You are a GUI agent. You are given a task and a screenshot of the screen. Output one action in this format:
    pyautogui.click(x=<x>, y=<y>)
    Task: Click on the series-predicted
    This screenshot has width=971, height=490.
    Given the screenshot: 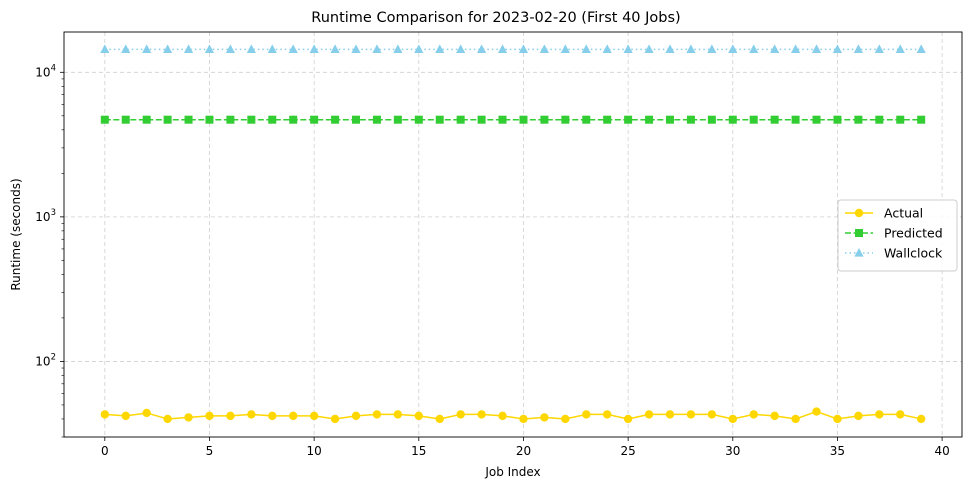 What is the action you would take?
    pyautogui.click(x=513, y=119)
    